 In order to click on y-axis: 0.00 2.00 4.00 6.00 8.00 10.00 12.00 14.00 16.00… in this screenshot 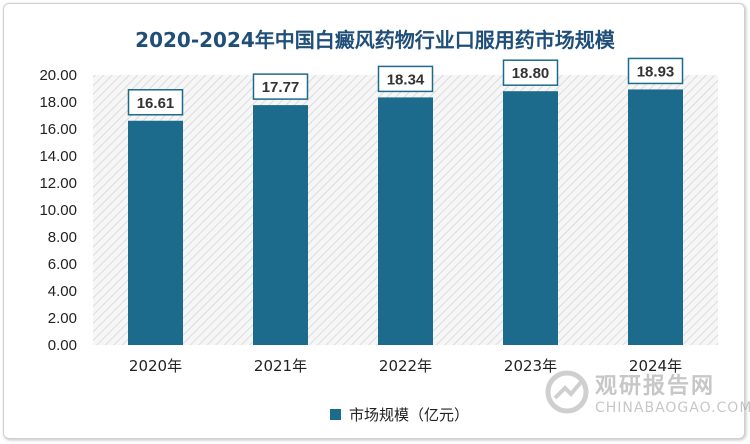, I will do `click(58, 210)`.